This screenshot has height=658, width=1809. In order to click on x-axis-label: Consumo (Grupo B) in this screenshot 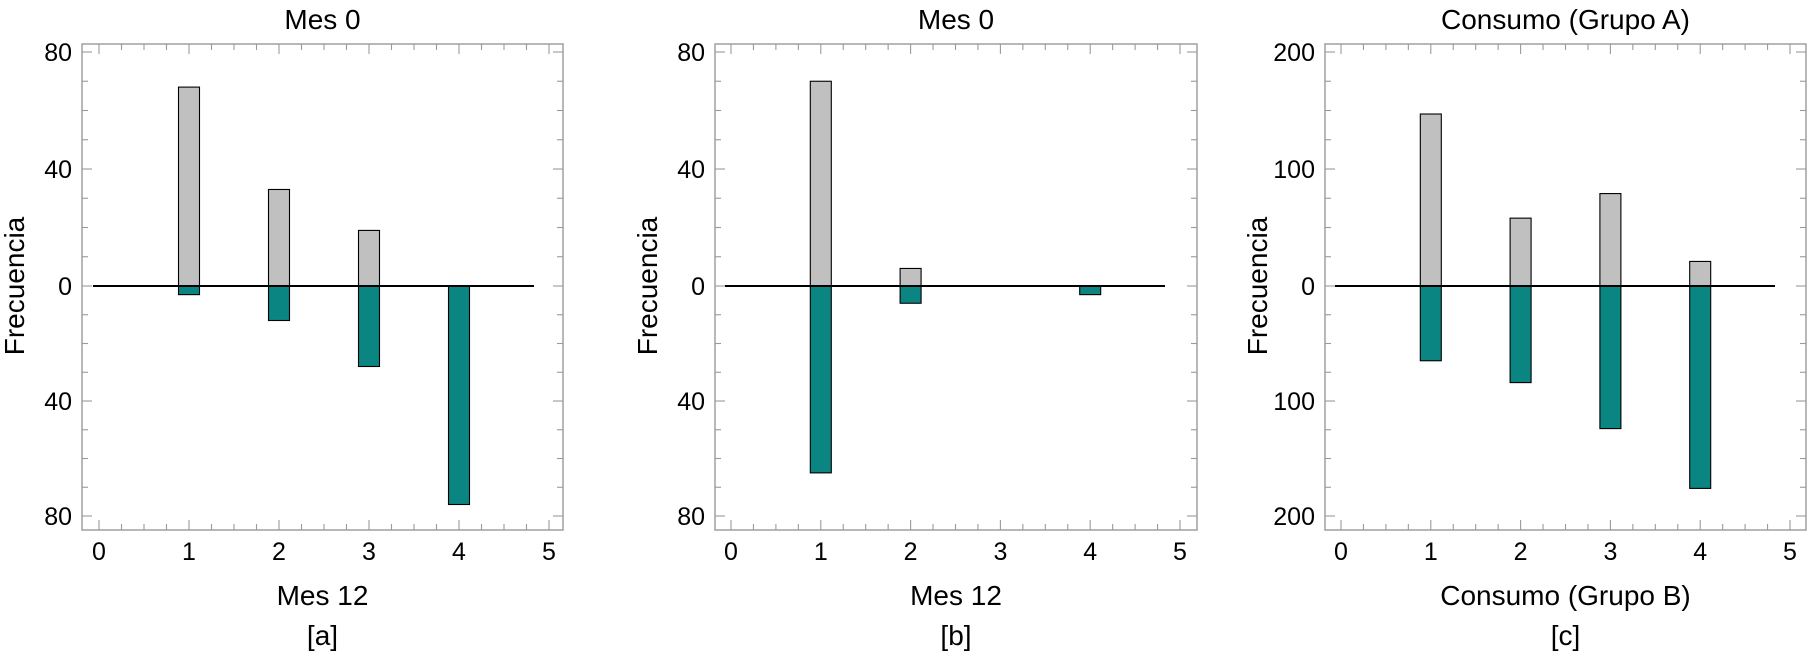, I will do `click(1565, 595)`.